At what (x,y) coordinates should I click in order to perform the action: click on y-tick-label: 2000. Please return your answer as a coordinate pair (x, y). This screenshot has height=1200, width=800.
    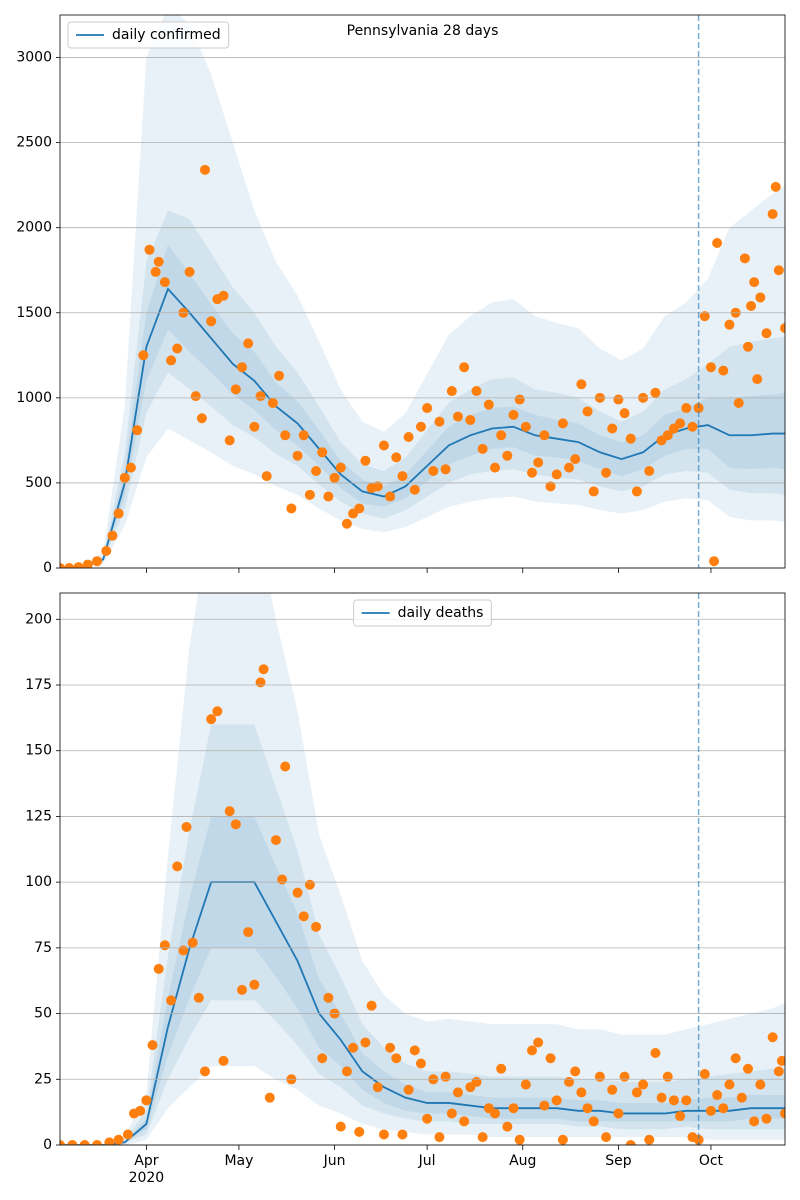
    Looking at the image, I should click on (34, 228).